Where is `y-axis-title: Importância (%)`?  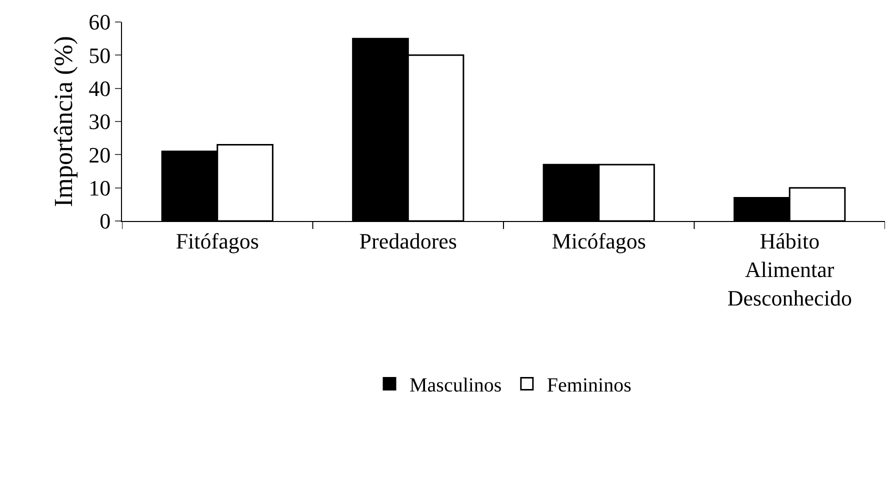
y-axis-title: Importância (%) is located at coordinates (63, 122).